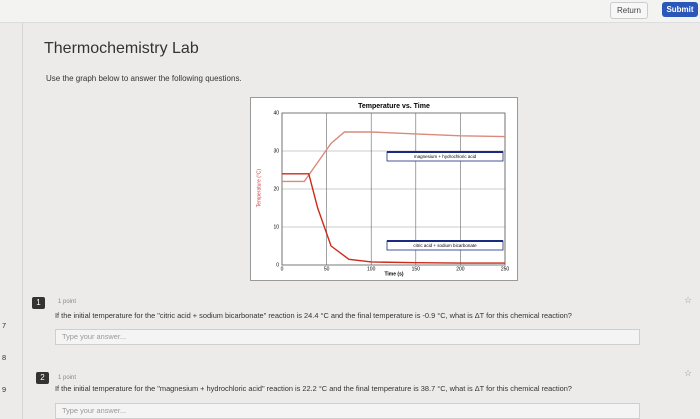 The height and width of the screenshot is (419, 700). What do you see at coordinates (4, 325) in the screenshot?
I see `gutter-number: 7` at bounding box center [4, 325].